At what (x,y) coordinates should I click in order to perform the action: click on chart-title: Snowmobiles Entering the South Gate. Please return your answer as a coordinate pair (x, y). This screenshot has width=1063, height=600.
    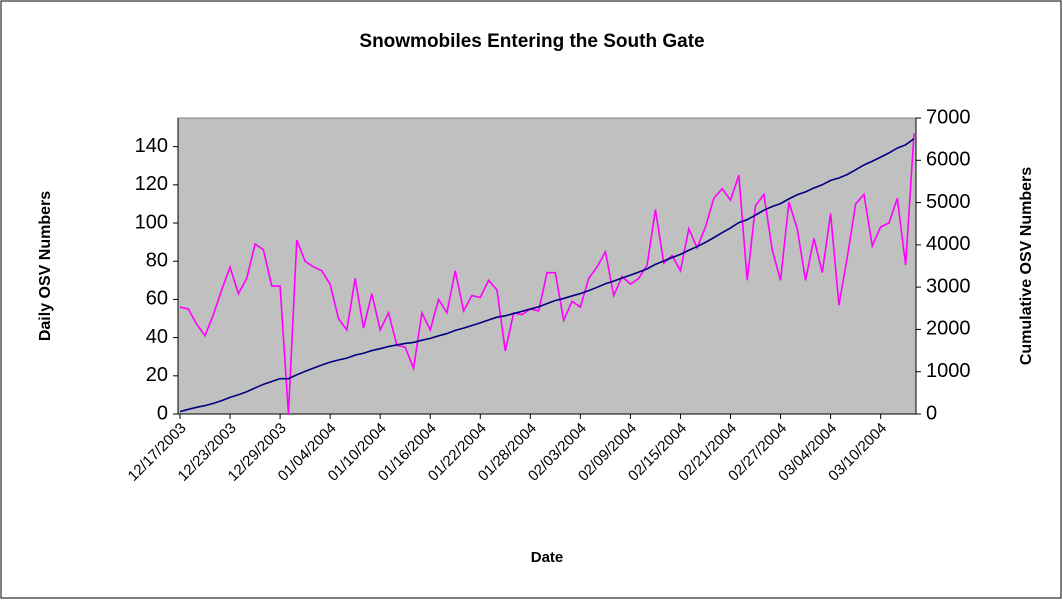
    Looking at the image, I should click on (531, 41).